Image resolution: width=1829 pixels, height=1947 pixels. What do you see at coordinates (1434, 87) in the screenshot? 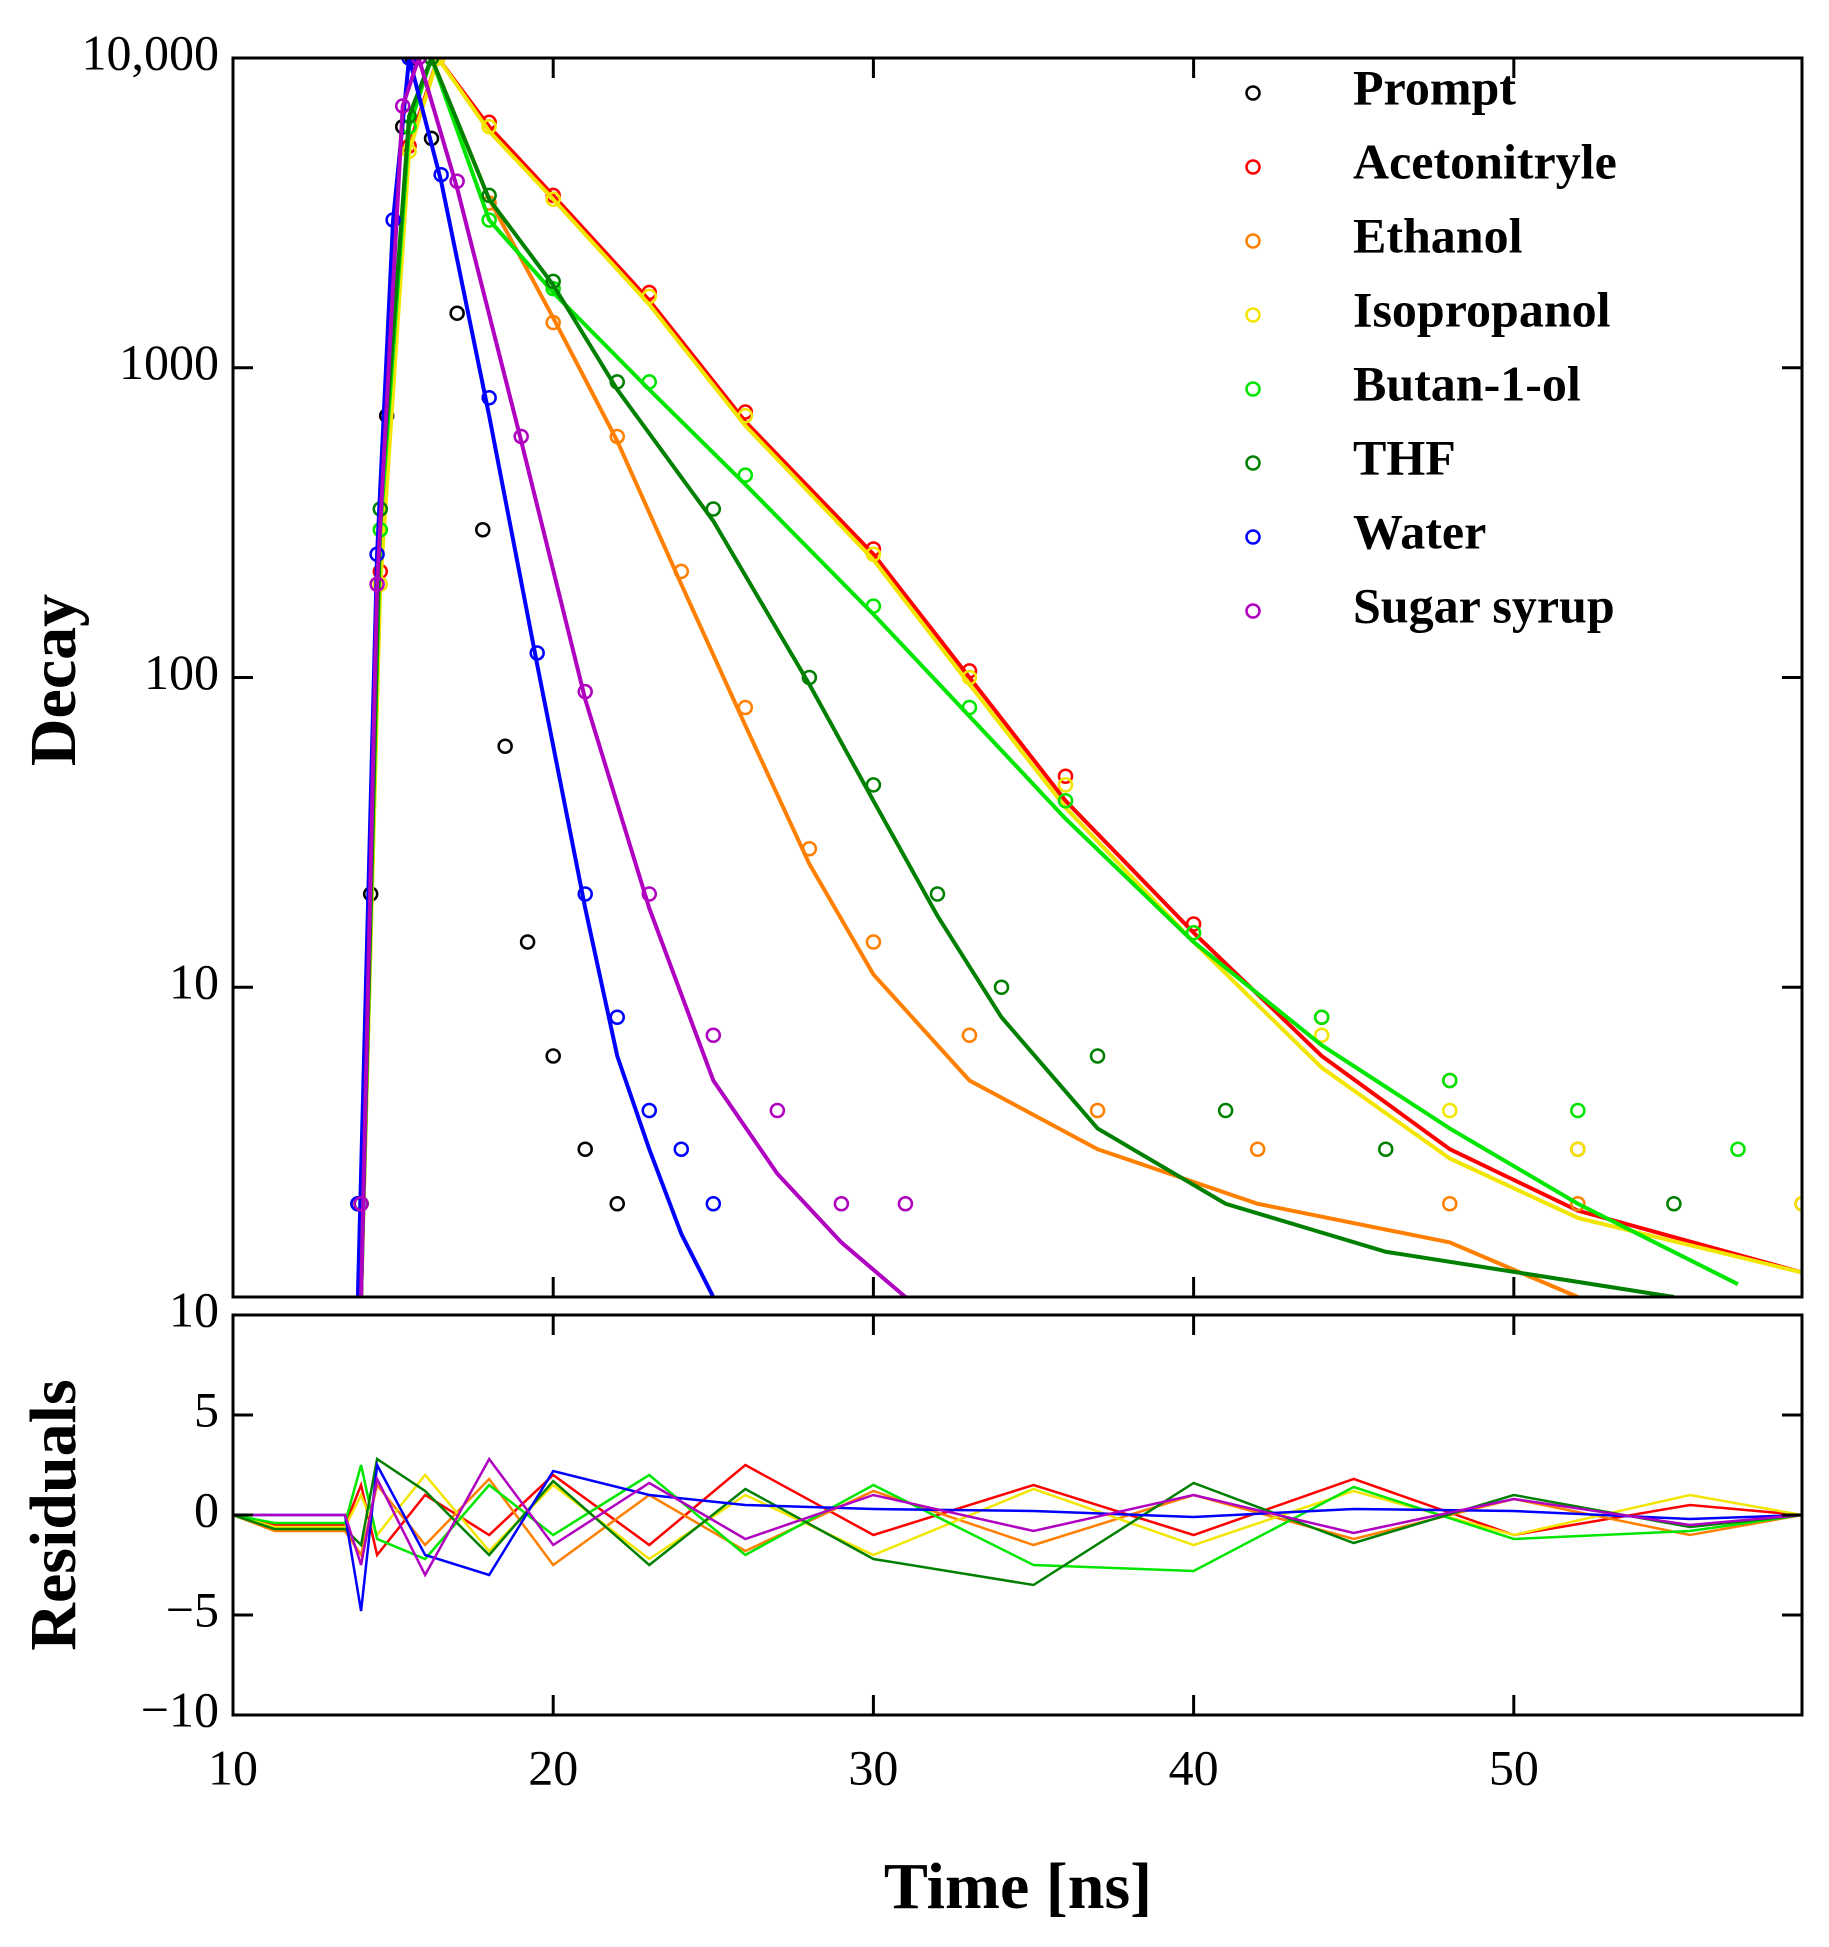
I see `legend-label: Prompt` at bounding box center [1434, 87].